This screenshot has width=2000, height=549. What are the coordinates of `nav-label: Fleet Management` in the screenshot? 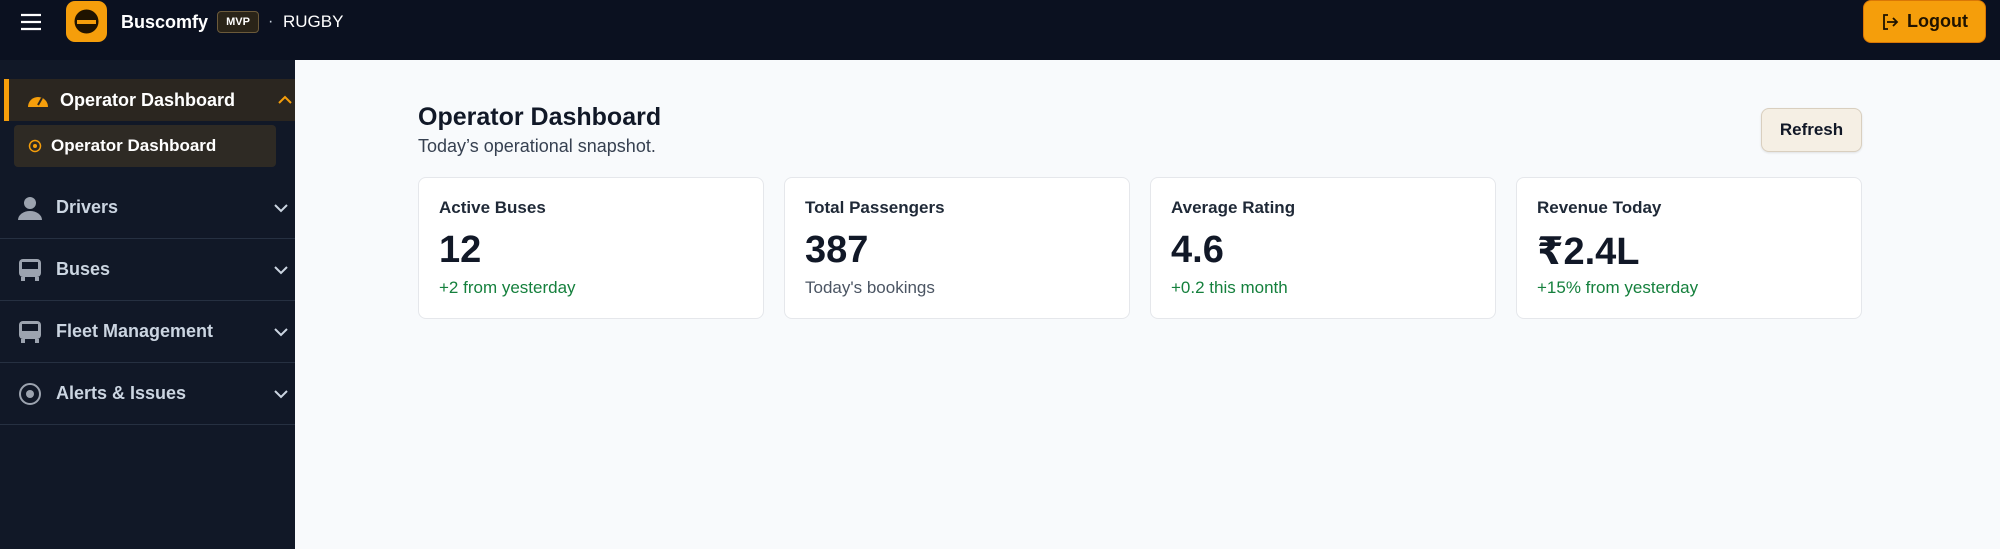 It's located at (135, 331).